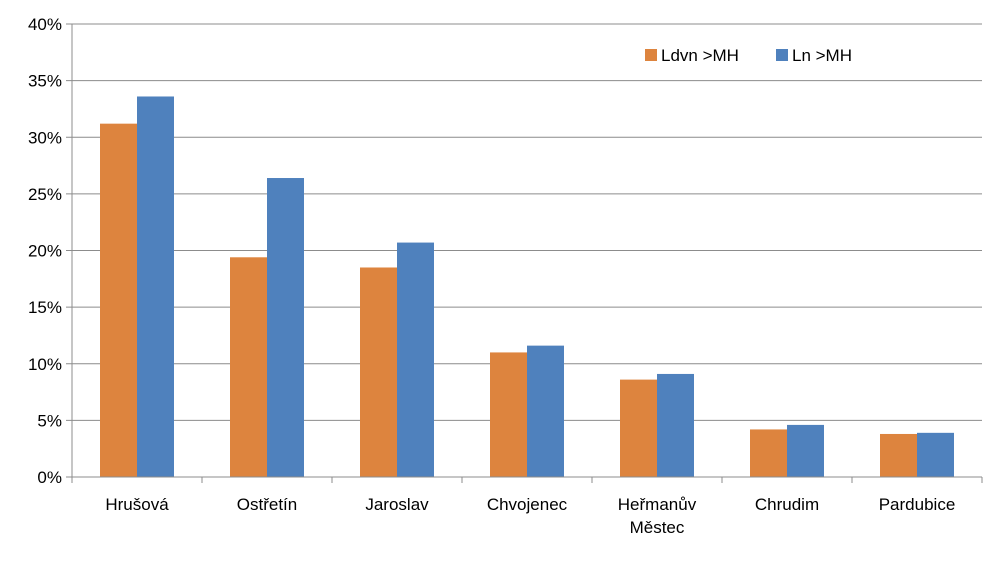  Describe the element at coordinates (45, 194) in the screenshot. I see `y-tick-label: 25%` at that location.